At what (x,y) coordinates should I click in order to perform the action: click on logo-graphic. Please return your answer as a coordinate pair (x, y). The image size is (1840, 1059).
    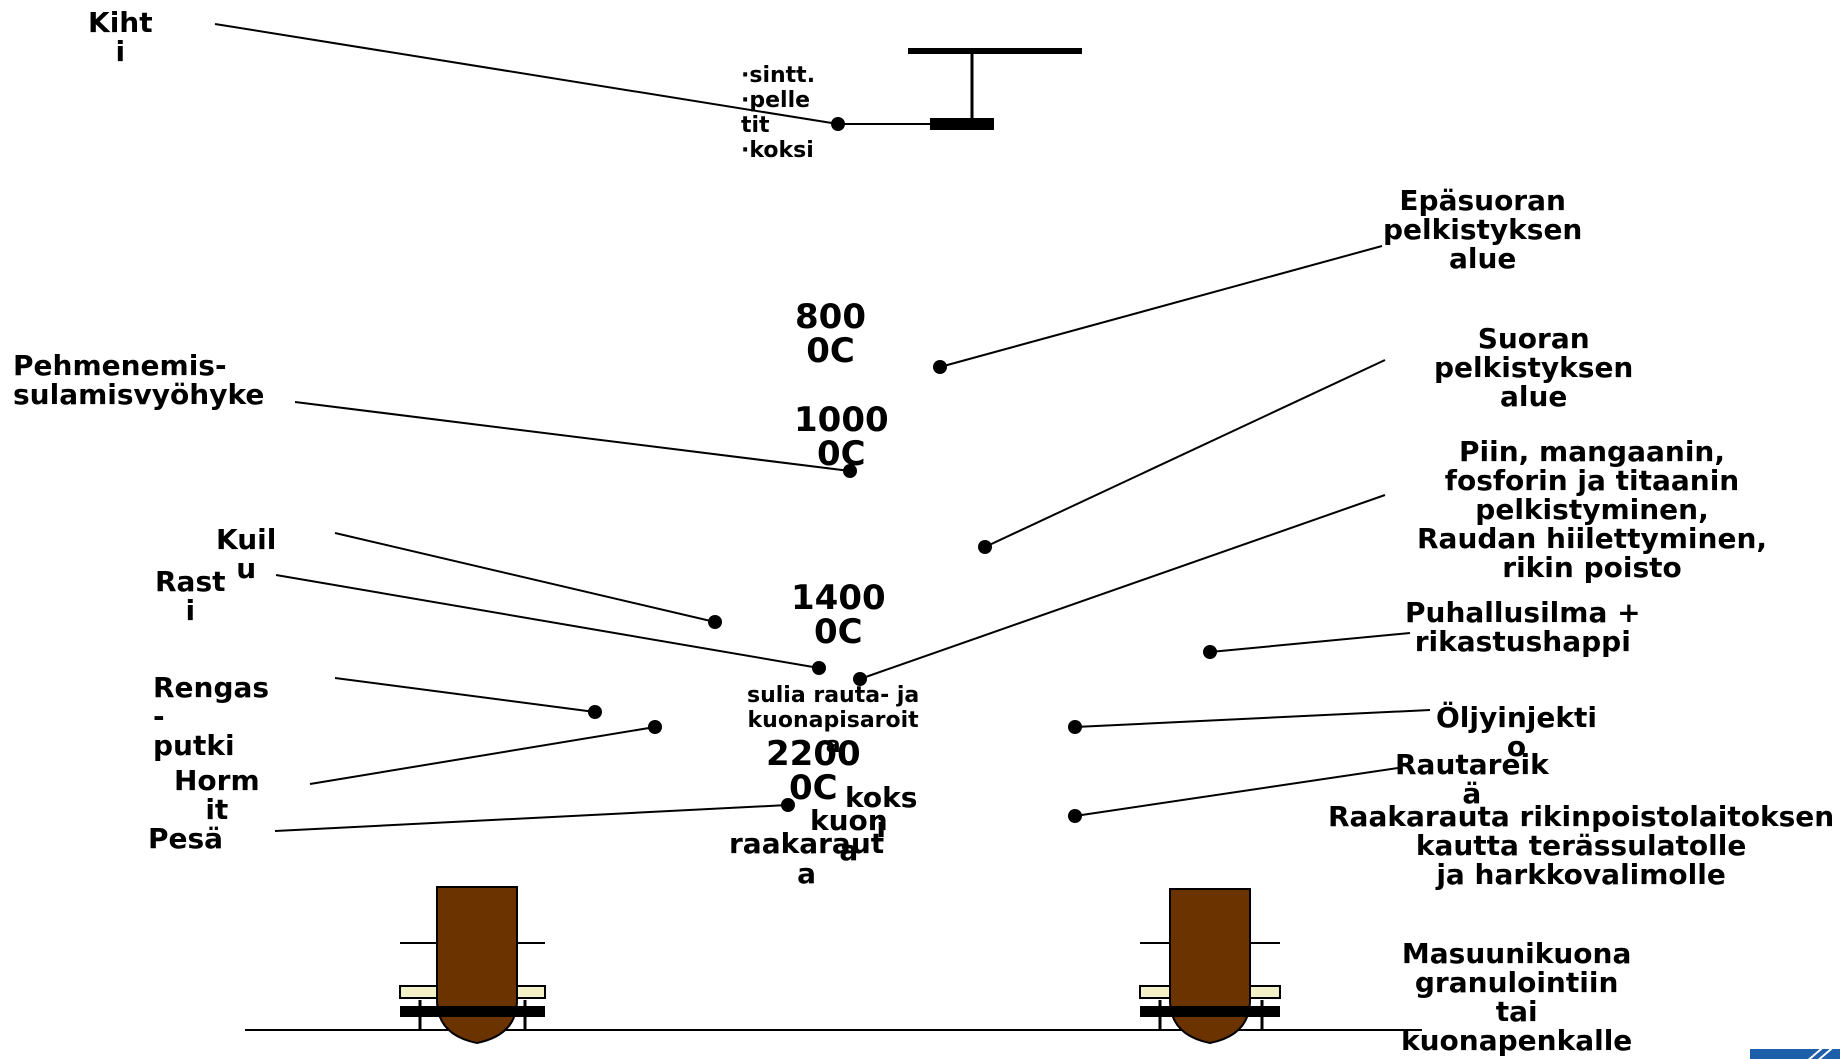
    Looking at the image, I should click on (1795, 1053).